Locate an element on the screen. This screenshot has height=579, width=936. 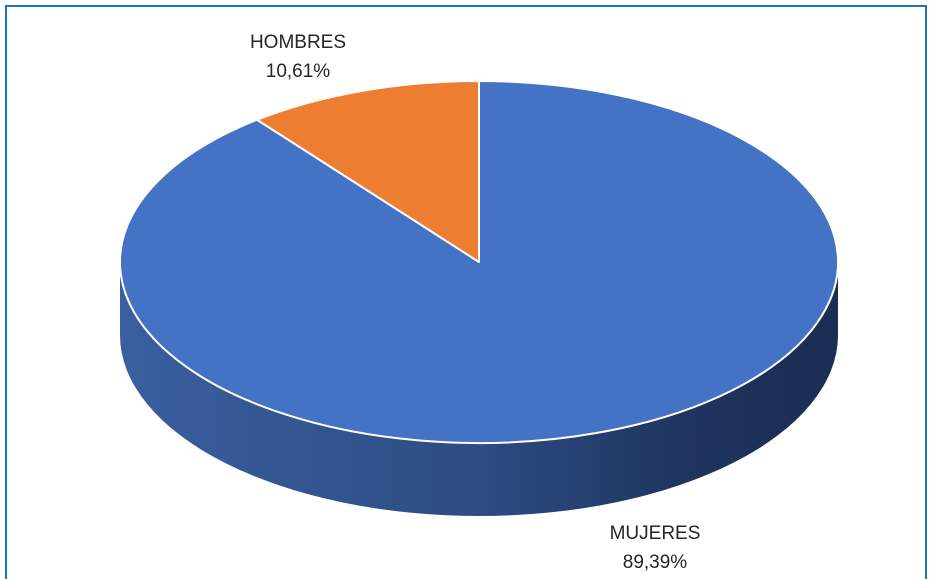
slice-label-mujeres-name: MUJERES is located at coordinates (655, 533).